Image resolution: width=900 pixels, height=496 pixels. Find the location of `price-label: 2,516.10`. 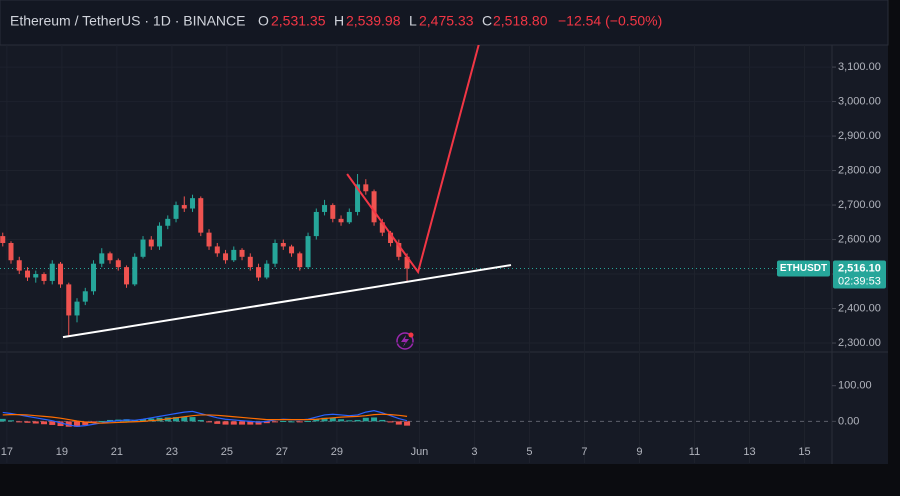

price-label: 2,516.10 is located at coordinates (859, 268).